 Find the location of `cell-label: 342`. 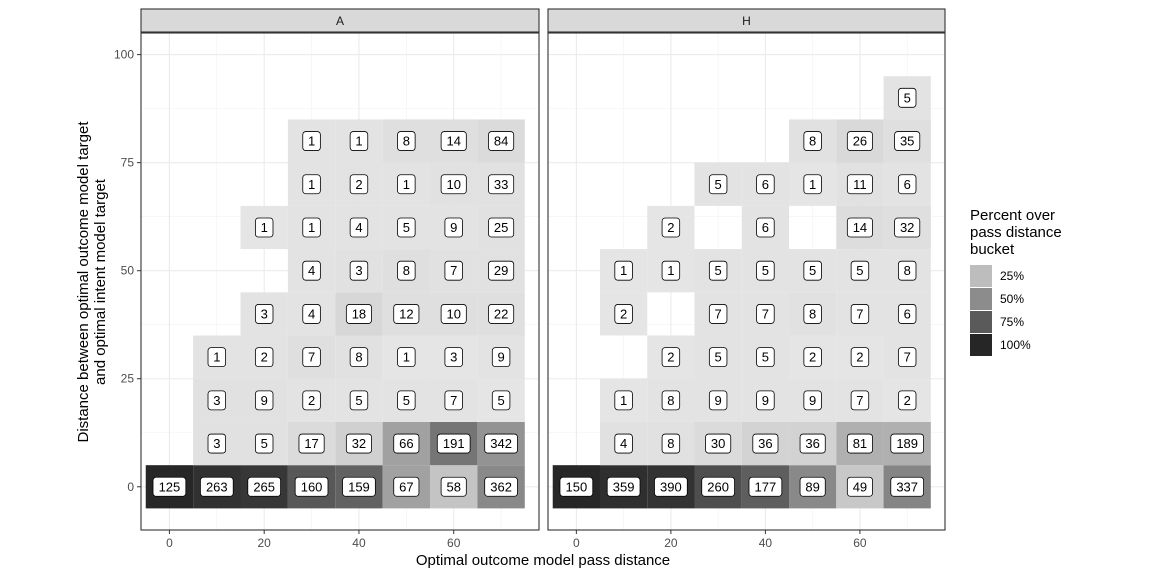

cell-label: 342 is located at coordinates (501, 443).